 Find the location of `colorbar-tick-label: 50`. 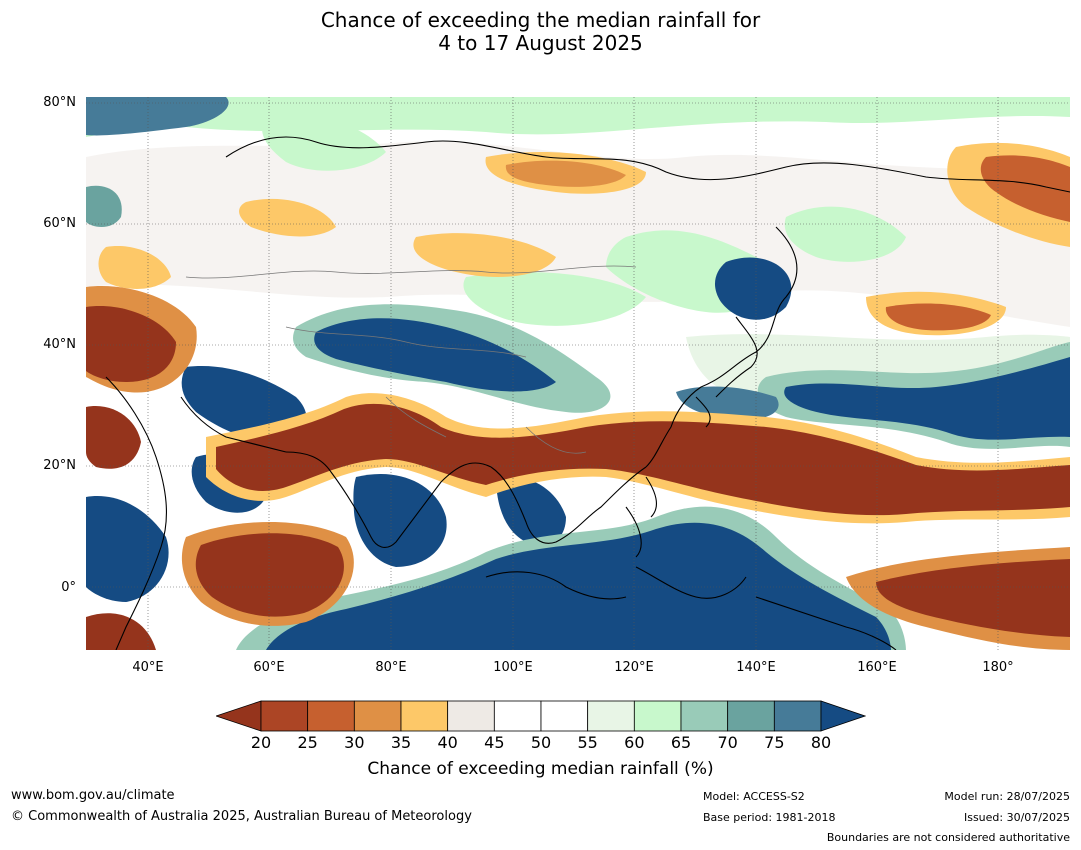

colorbar-tick-label: 50 is located at coordinates (541, 742).